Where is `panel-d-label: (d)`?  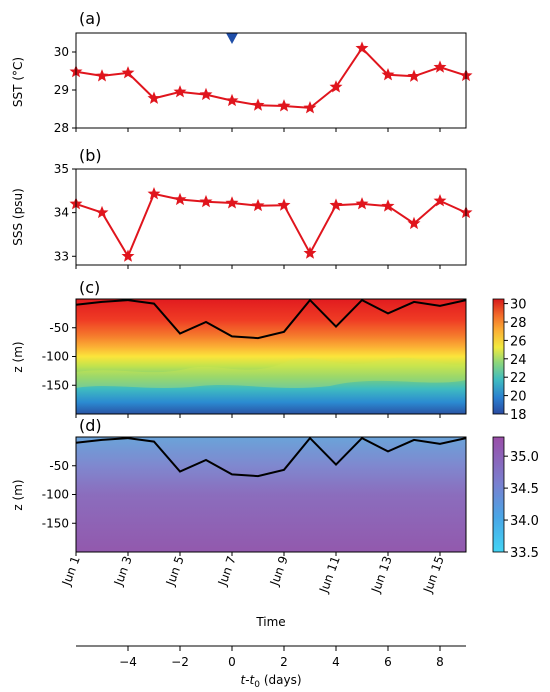 panel-d-label: (d) is located at coordinates (90, 425).